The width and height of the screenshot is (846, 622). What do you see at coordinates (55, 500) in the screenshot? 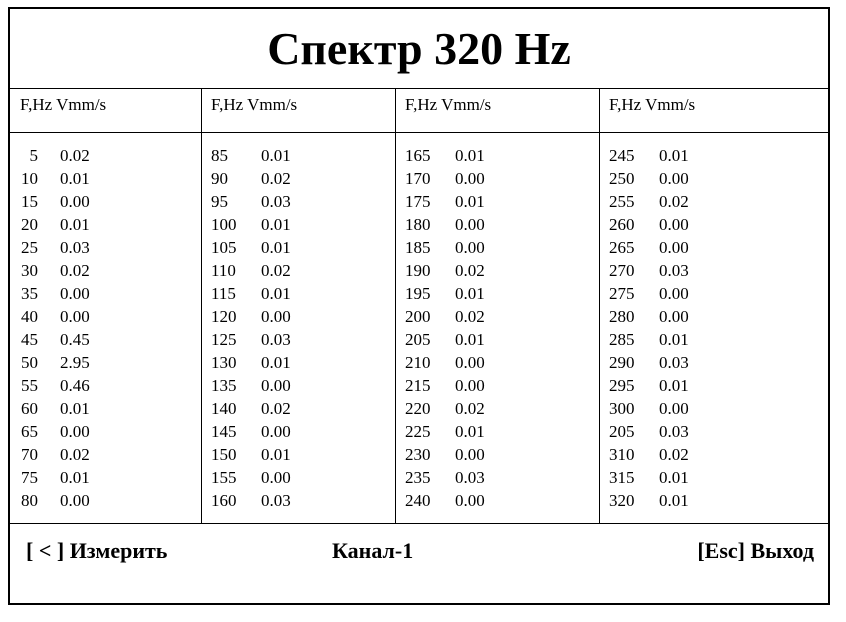
I see `table-row: 80 0.00` at bounding box center [55, 500].